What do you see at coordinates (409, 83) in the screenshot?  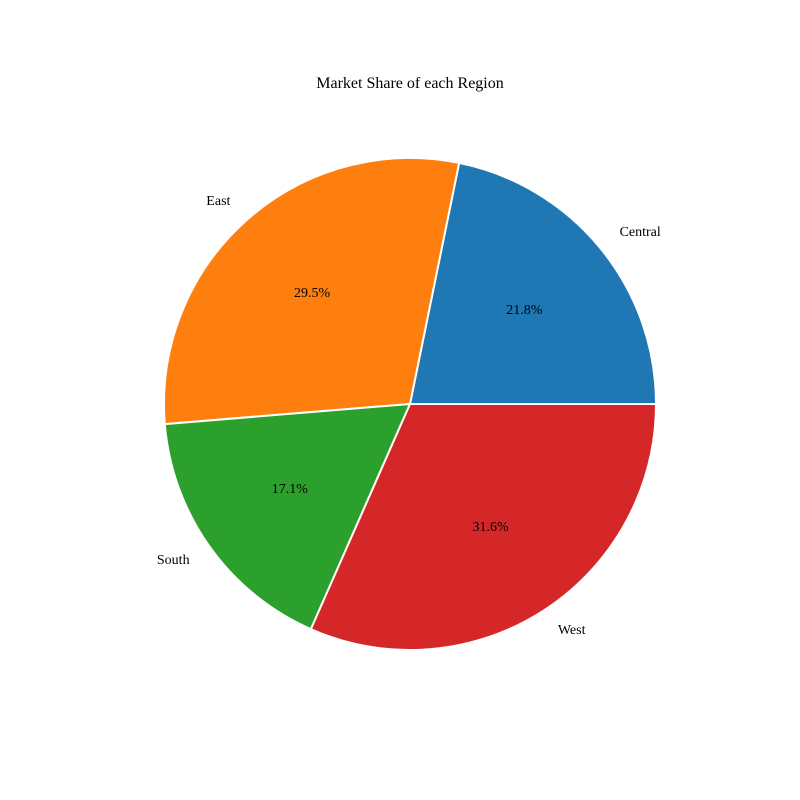 I see `chart-title: Market Share of each Region` at bounding box center [409, 83].